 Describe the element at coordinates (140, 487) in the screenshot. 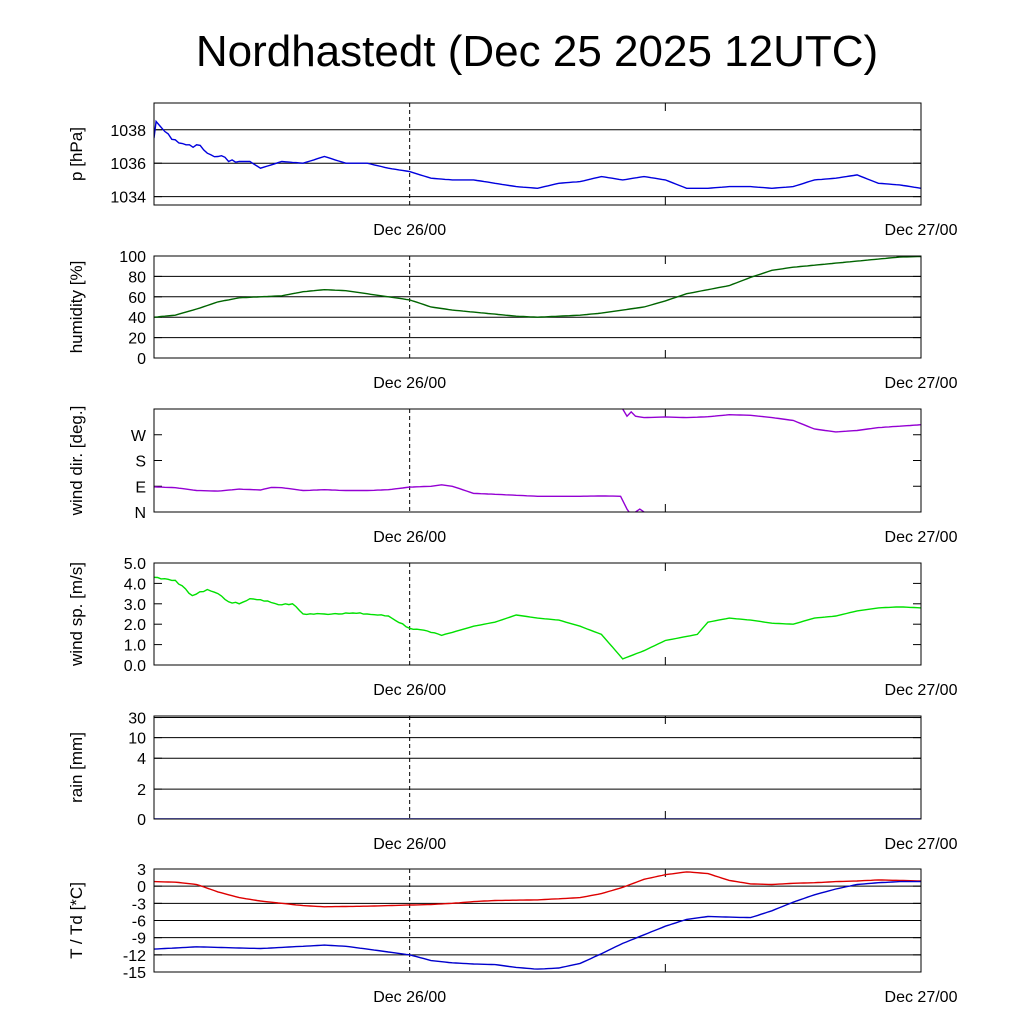

I see `y-tick-label: E` at that location.